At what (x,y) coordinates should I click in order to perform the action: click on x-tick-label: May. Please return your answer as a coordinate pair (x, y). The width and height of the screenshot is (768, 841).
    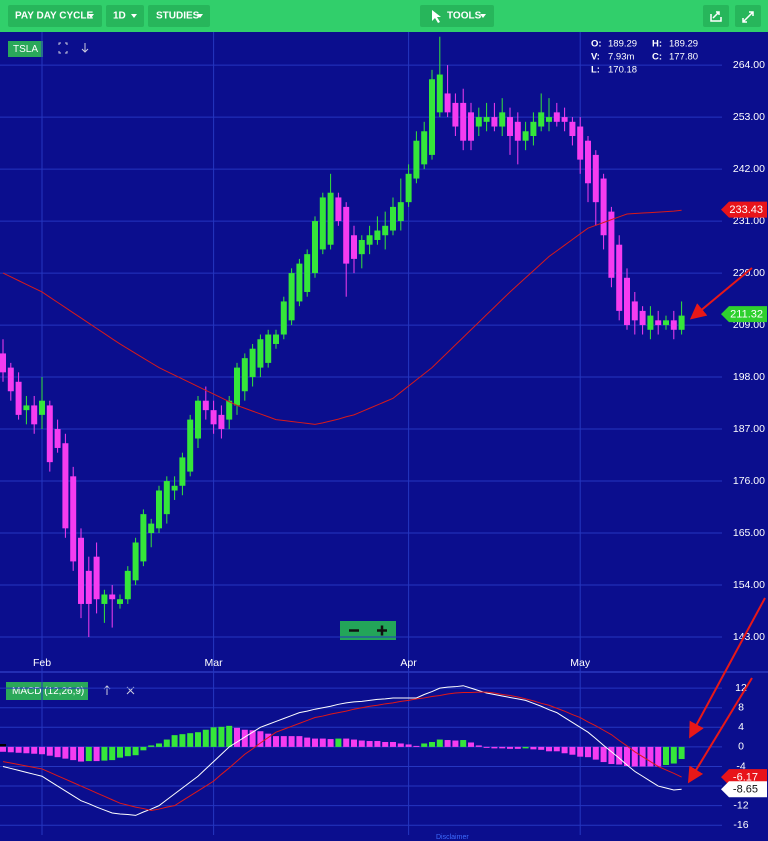
    Looking at the image, I should click on (580, 663).